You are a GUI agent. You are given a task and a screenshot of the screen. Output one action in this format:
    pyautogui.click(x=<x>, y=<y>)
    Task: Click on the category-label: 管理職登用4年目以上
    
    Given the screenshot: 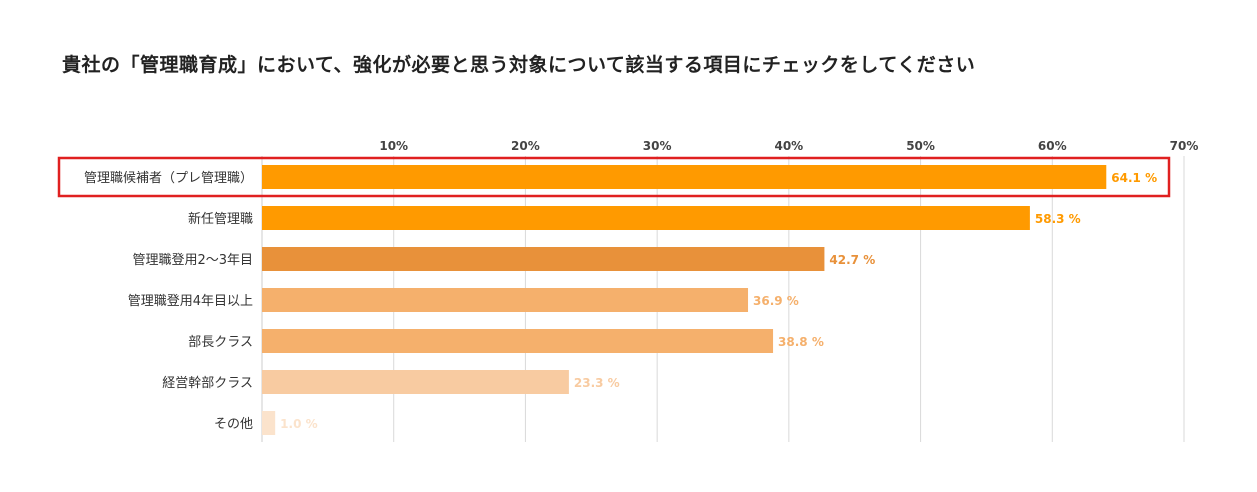 What is the action you would take?
    pyautogui.click(x=190, y=301)
    